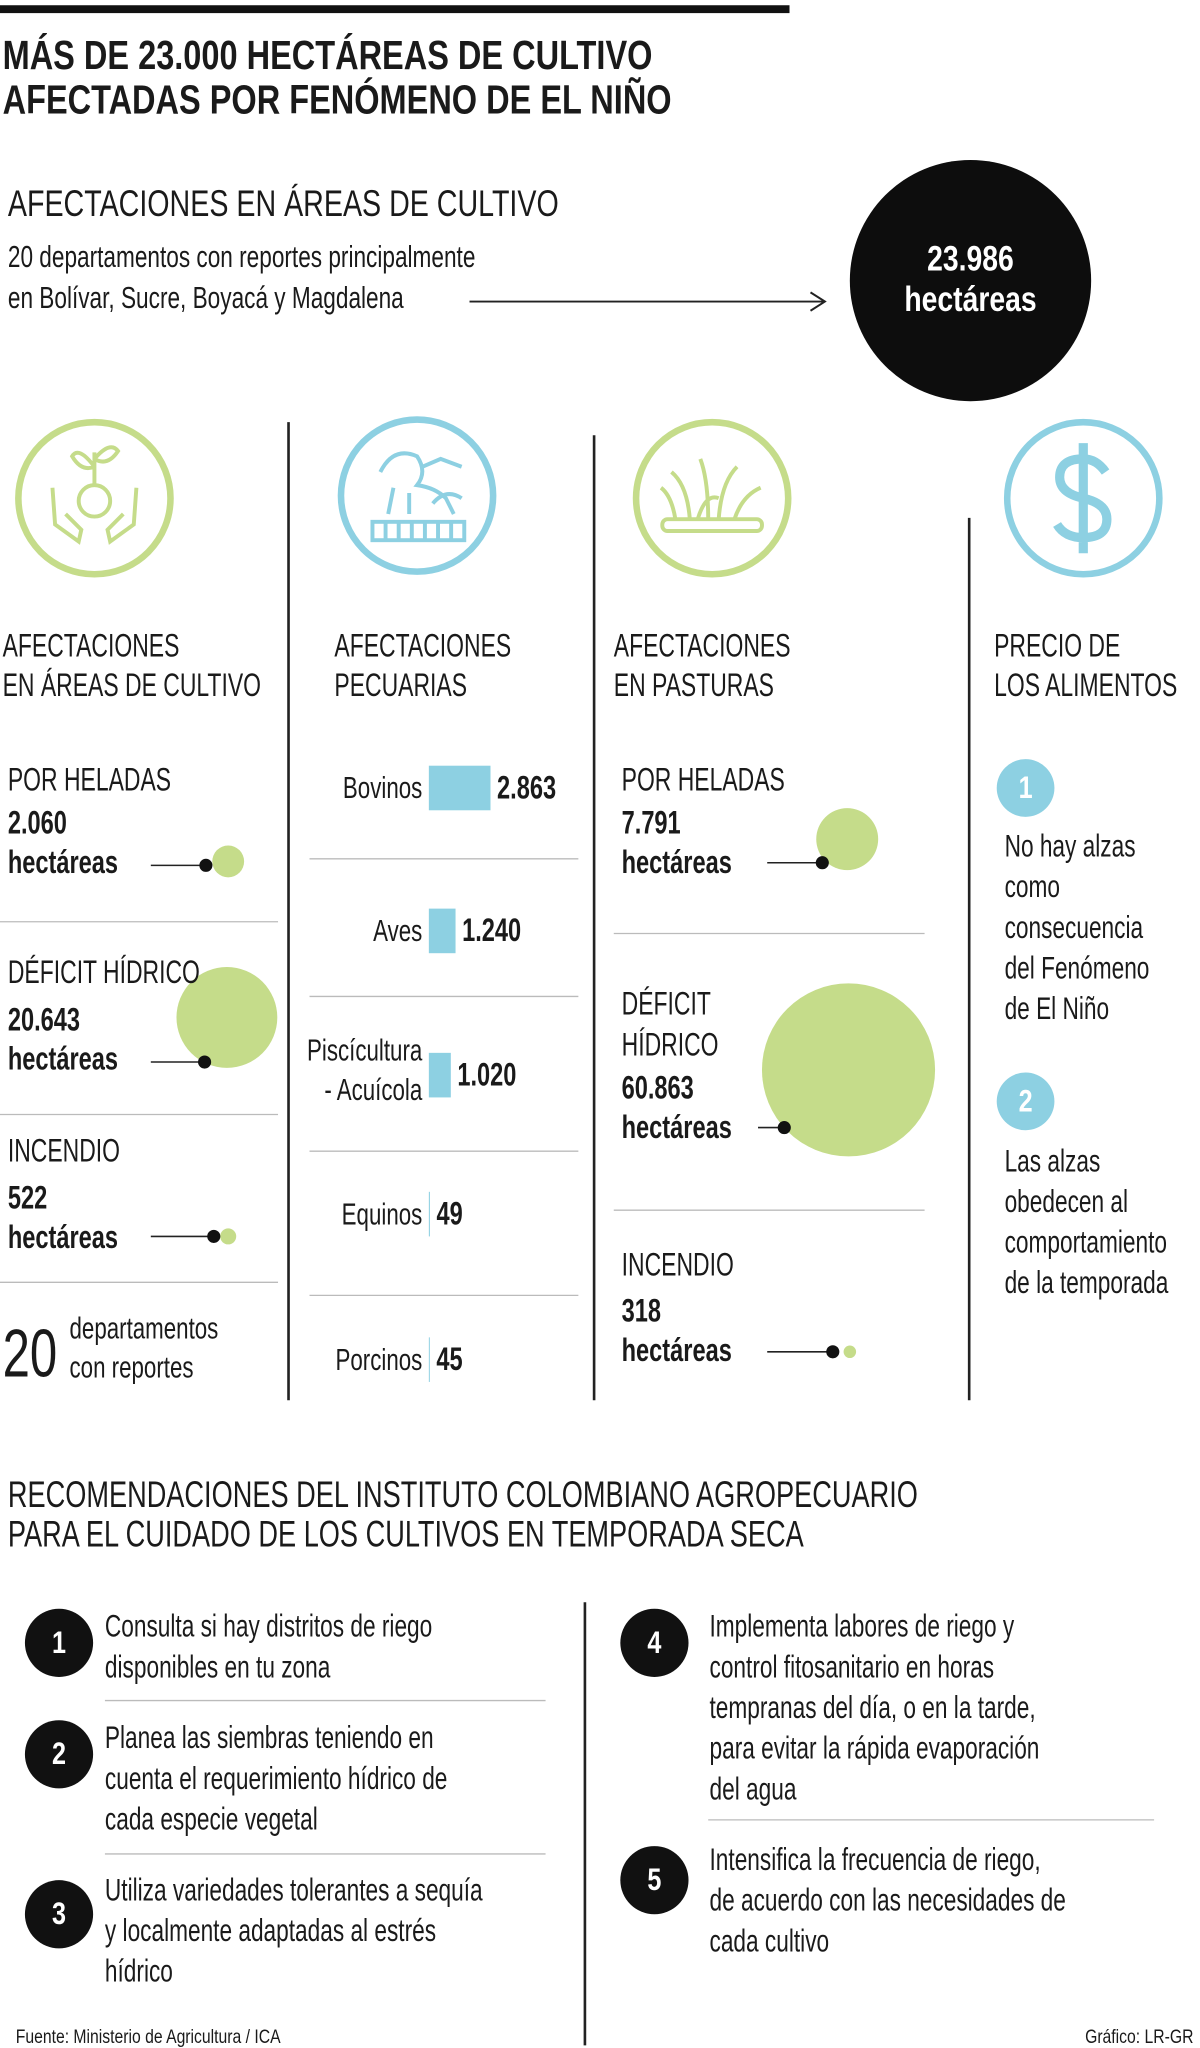  I want to click on column-title: EN ÁREAS DE CULTIVO, so click(132, 684).